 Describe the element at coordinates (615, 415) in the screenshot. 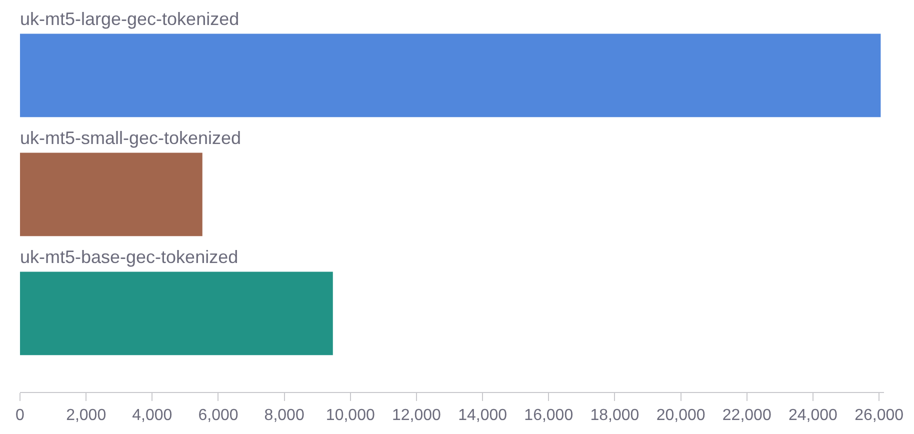

I see `x-tick-label: 18,000` at that location.